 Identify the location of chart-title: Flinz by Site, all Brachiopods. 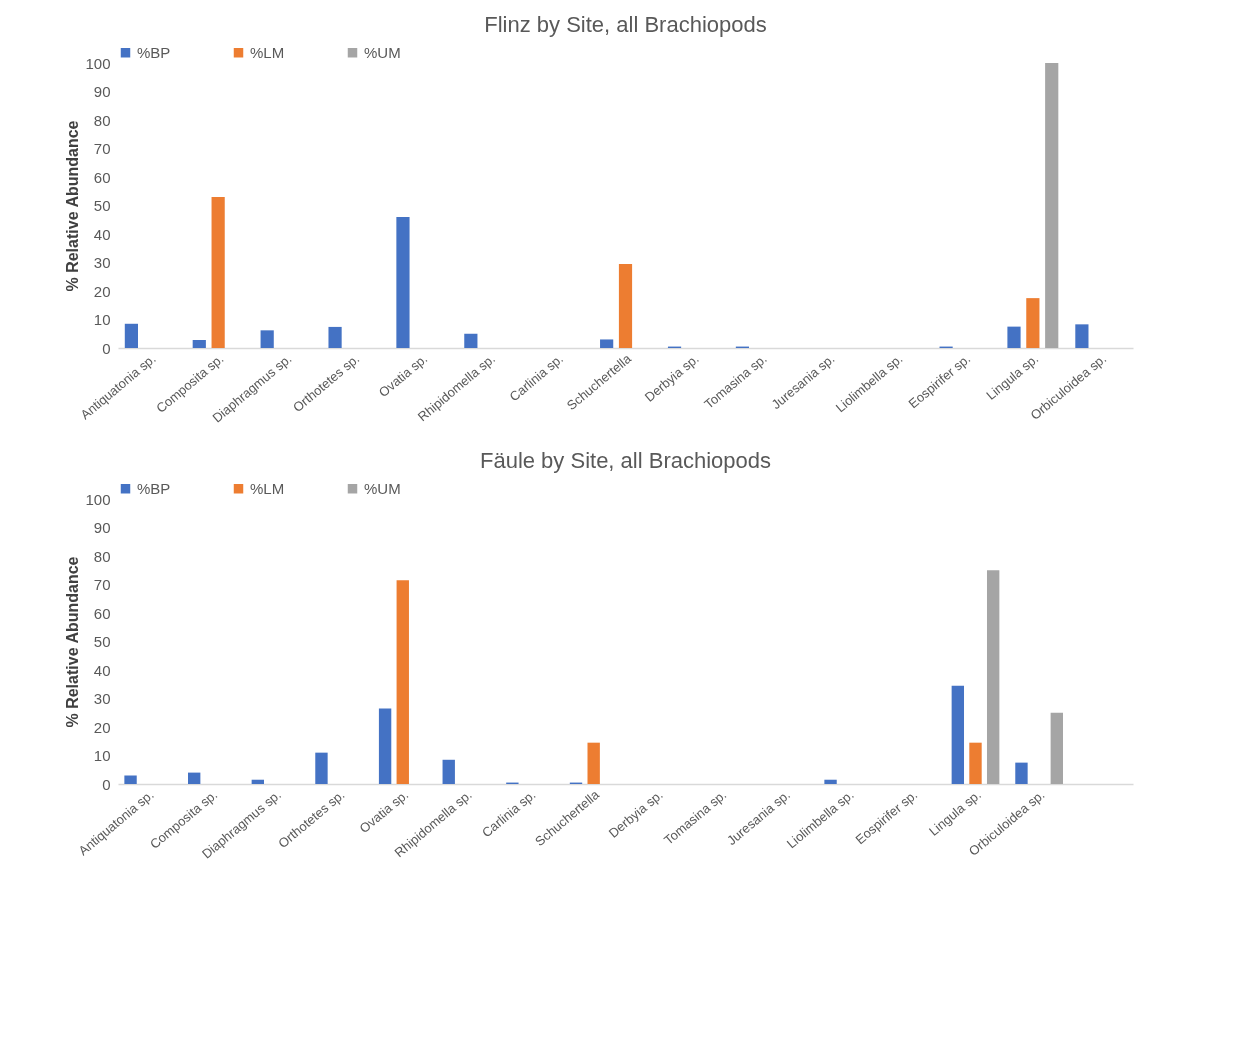
(625, 24).